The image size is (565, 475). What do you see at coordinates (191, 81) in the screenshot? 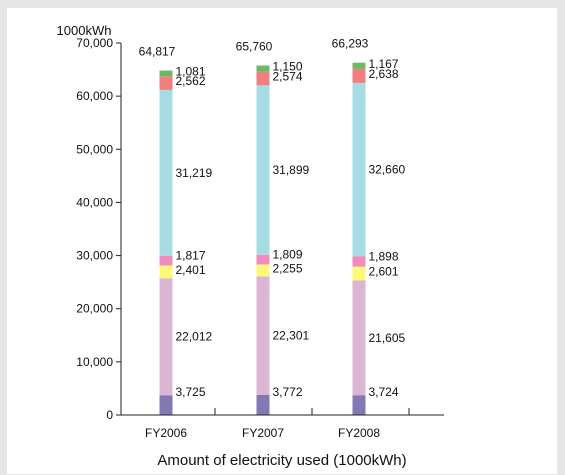
I see `segment-value-label: 2,562` at bounding box center [191, 81].